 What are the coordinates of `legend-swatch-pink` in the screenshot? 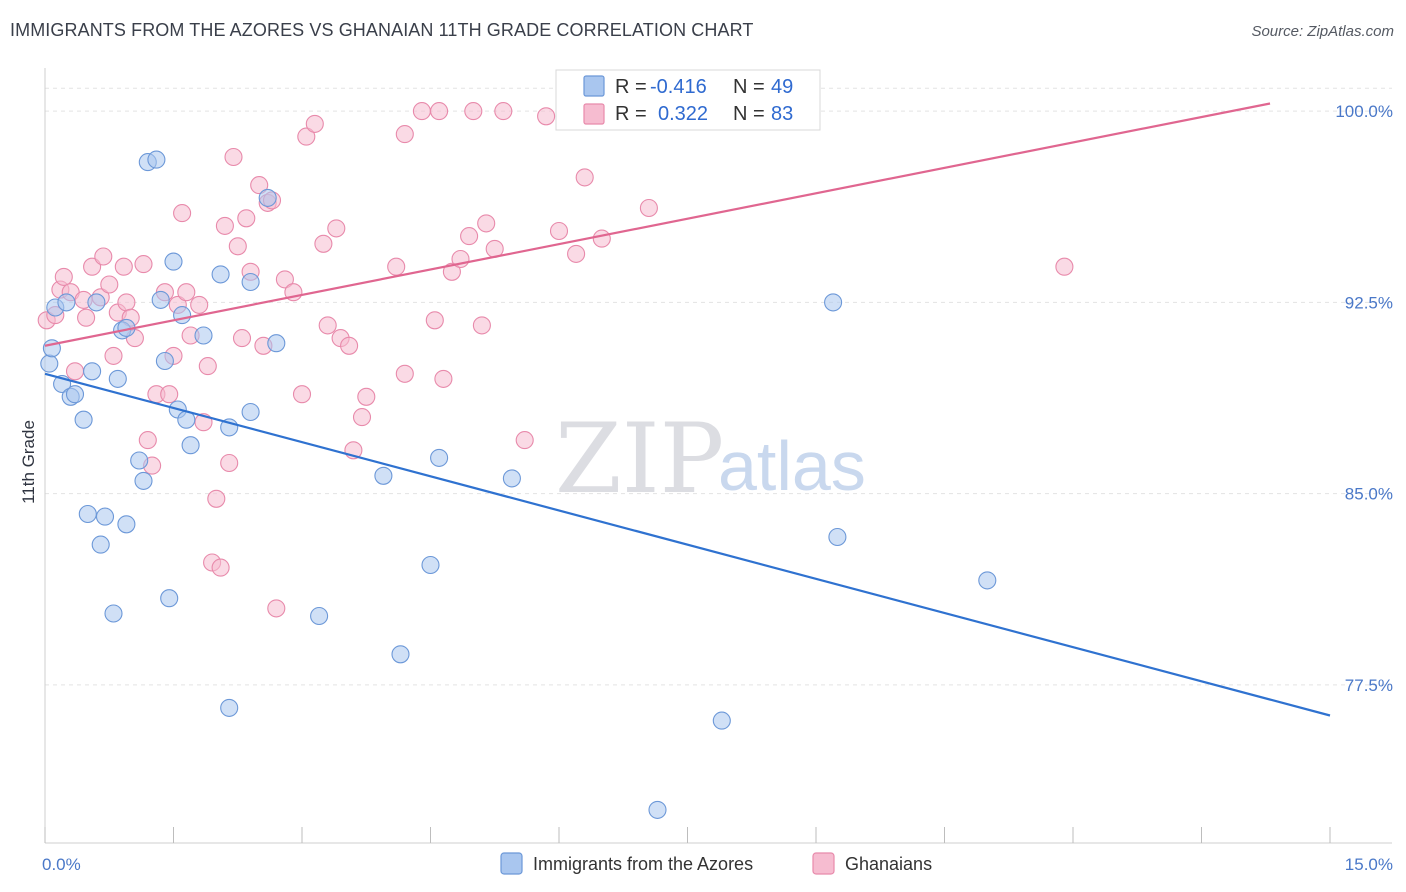 It's located at (594, 114).